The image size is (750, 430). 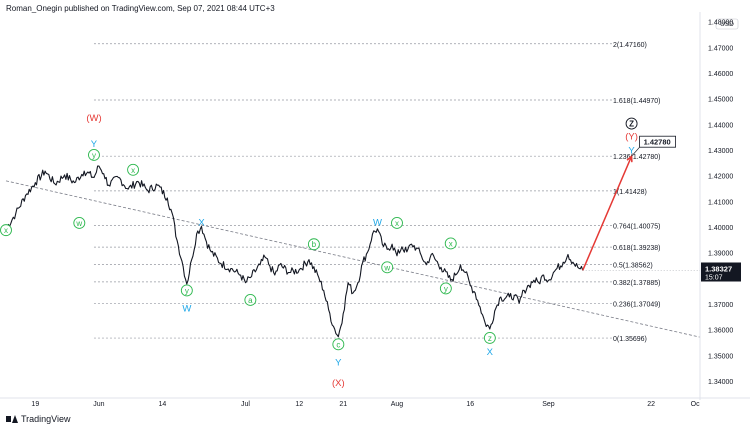 What do you see at coordinates (636, 248) in the screenshot?
I see `fib-level-label: 0.618(1.39238)` at bounding box center [636, 248].